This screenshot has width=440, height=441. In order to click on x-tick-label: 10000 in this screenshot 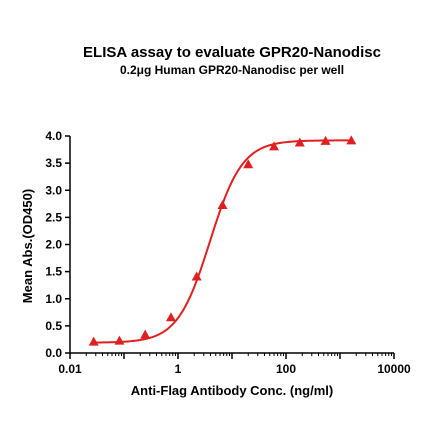, I will do `click(394, 369)`.